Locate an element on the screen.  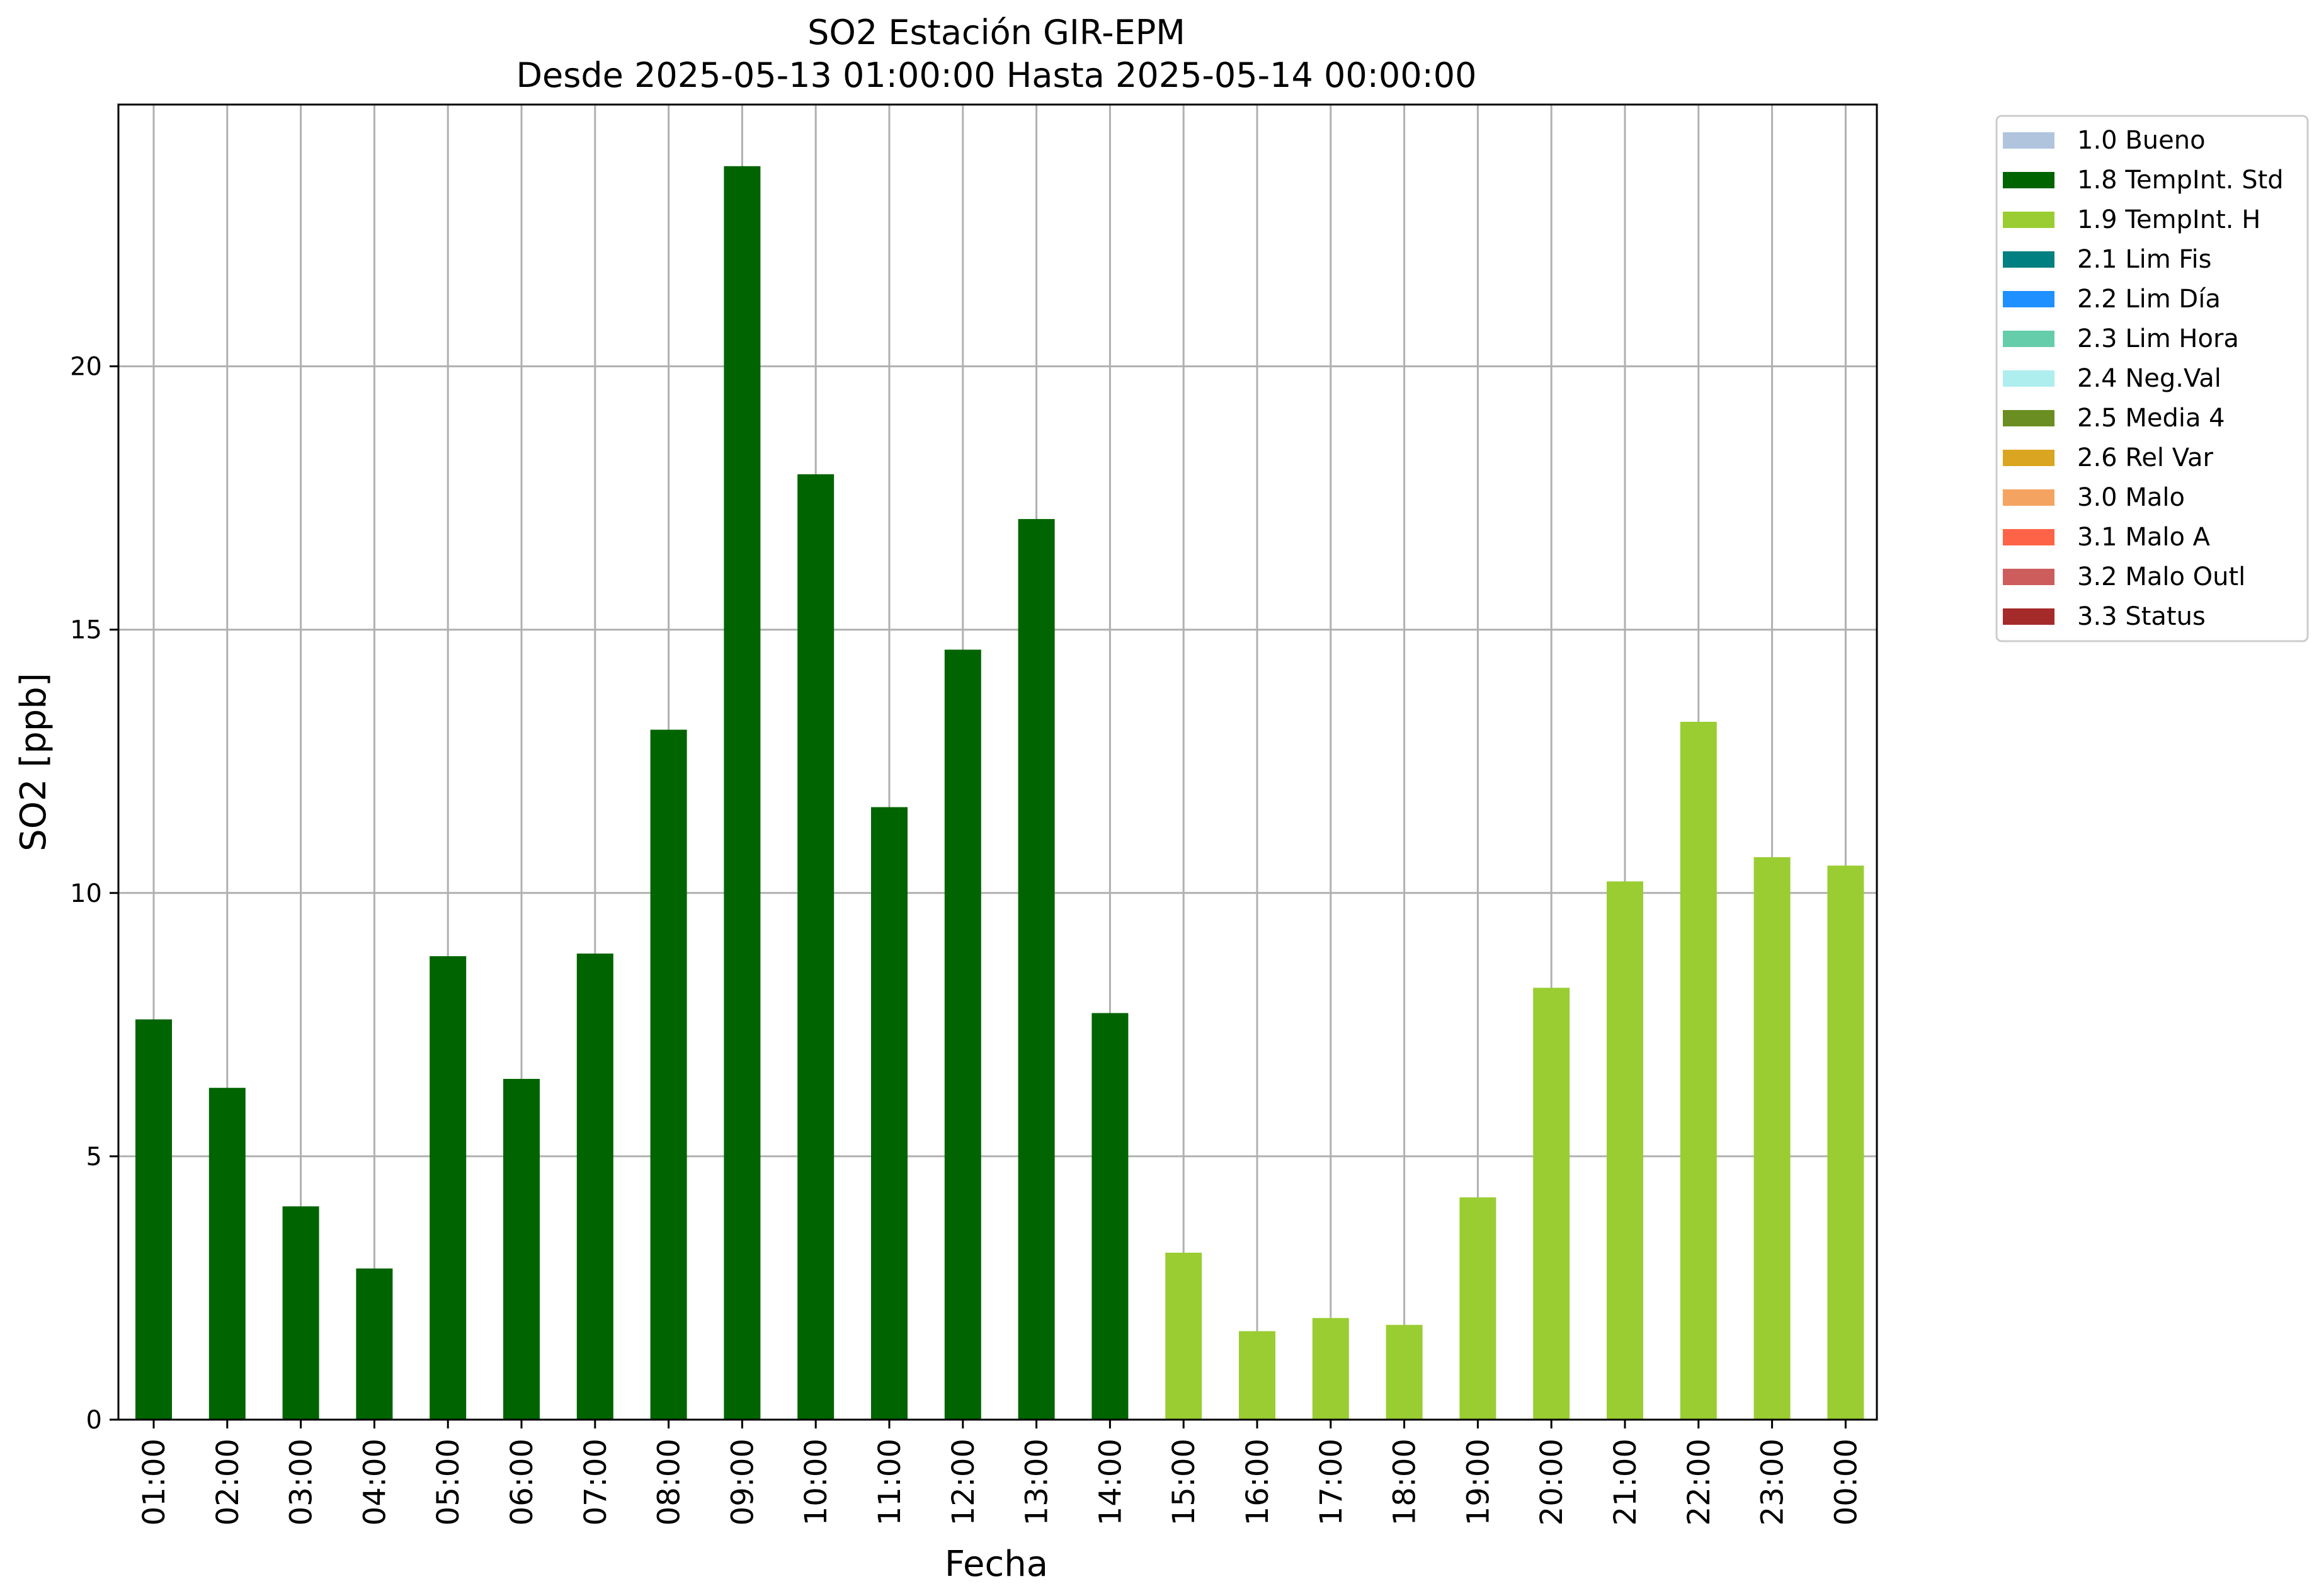
x-axis-title: Fecha is located at coordinates (996, 1564).